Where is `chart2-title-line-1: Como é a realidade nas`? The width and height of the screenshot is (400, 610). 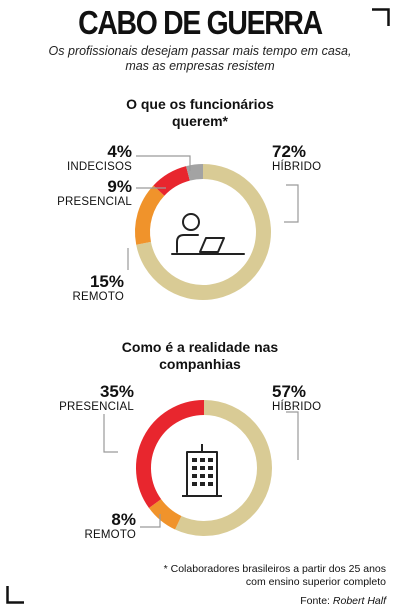 chart2-title-line-1: Como é a realidade nas is located at coordinates (200, 347).